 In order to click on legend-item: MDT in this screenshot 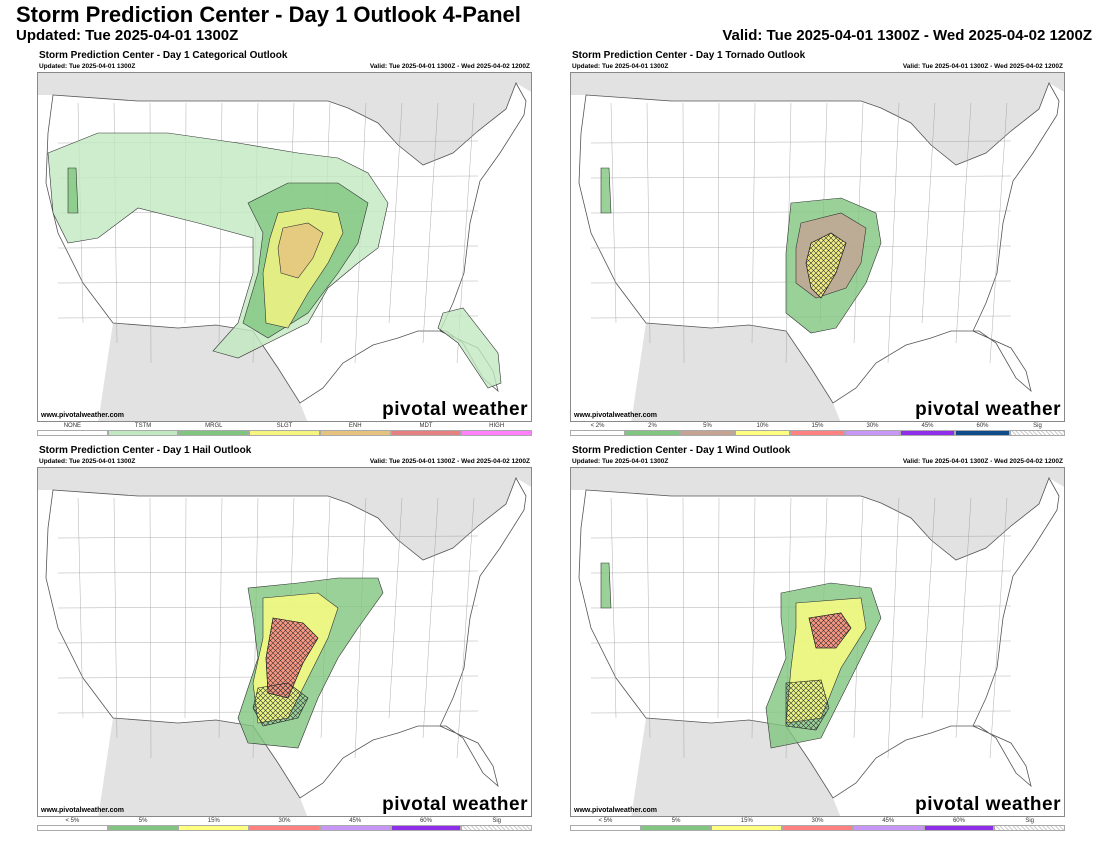, I will do `click(426, 429)`.